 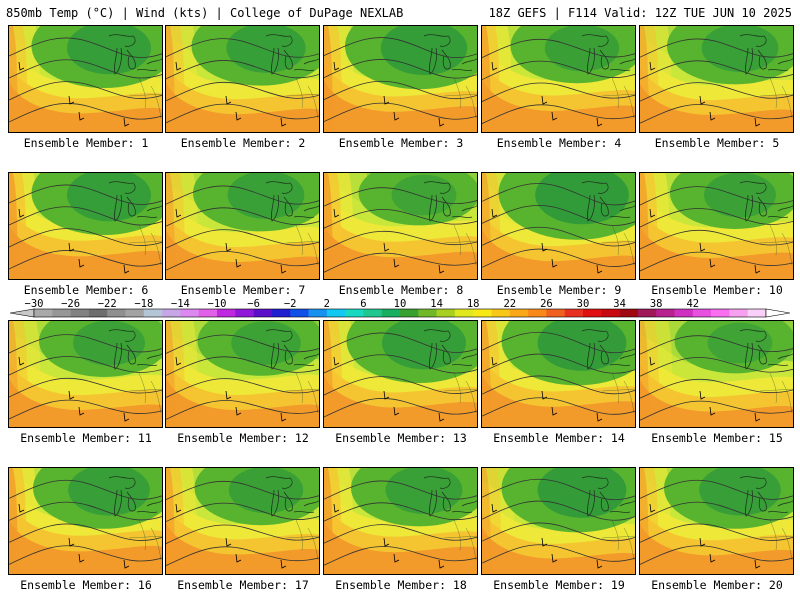 What do you see at coordinates (559, 585) in the screenshot?
I see `ensemble-member-label: Ensemble Member: 19` at bounding box center [559, 585].